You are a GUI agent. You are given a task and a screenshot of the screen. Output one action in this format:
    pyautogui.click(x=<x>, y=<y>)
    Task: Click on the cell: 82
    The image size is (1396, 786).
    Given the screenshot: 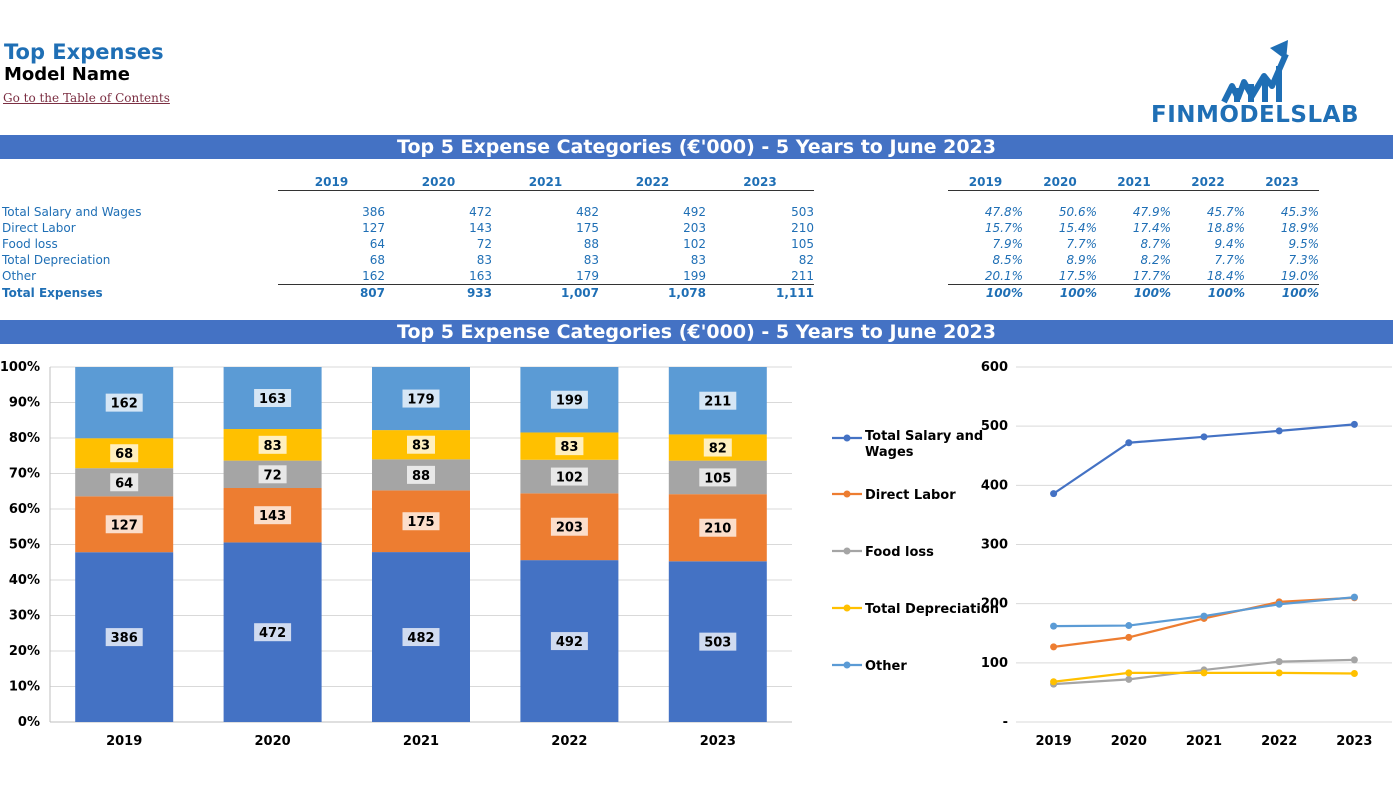 What is the action you would take?
    pyautogui.click(x=806, y=260)
    